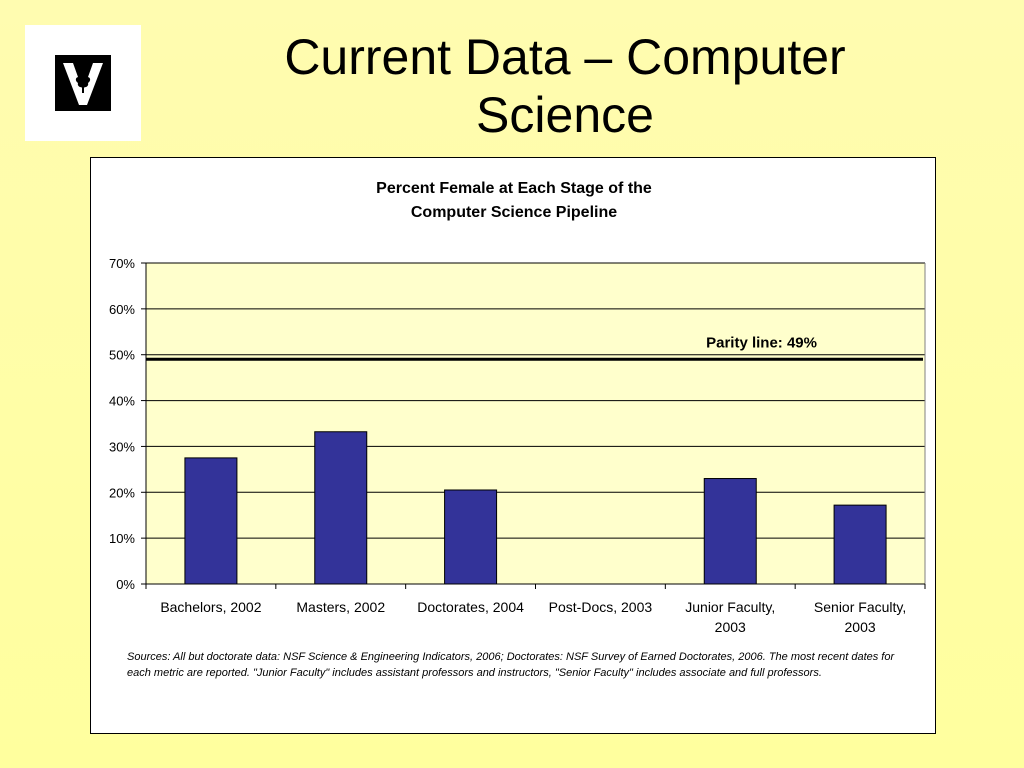  What do you see at coordinates (860, 607) in the screenshot?
I see `x-category-label: Senior Faculty,` at bounding box center [860, 607].